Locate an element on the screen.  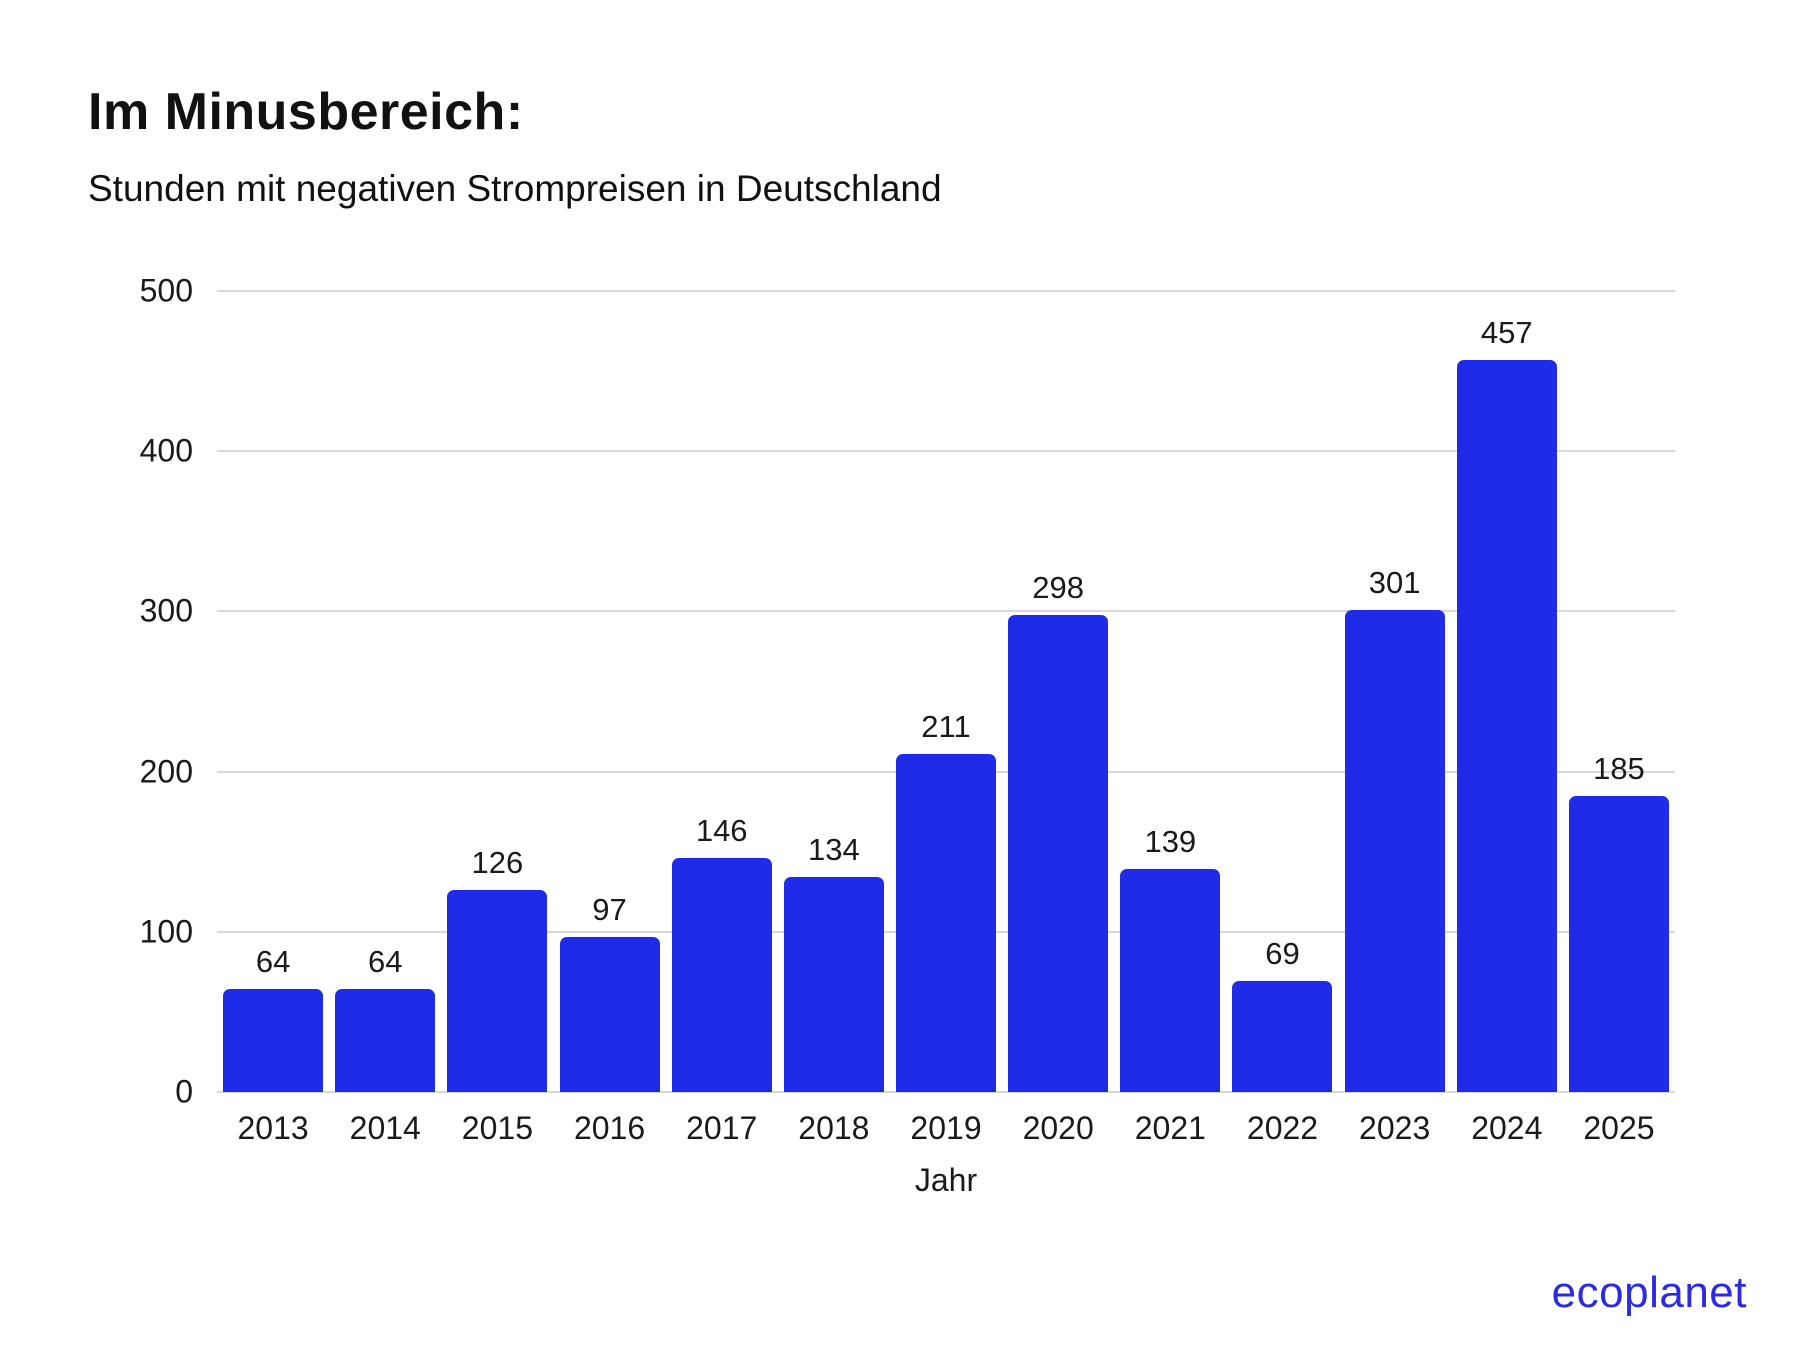
bar-slot-2024: 457 is located at coordinates (1507, 691).